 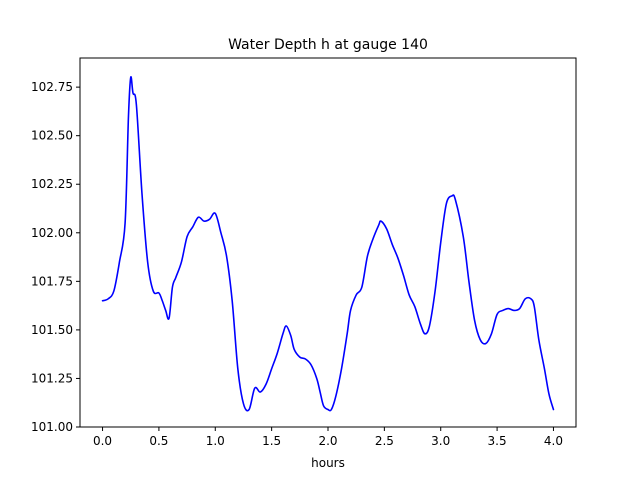 What do you see at coordinates (52, 233) in the screenshot?
I see `y-tick-label: 102.00` at bounding box center [52, 233].